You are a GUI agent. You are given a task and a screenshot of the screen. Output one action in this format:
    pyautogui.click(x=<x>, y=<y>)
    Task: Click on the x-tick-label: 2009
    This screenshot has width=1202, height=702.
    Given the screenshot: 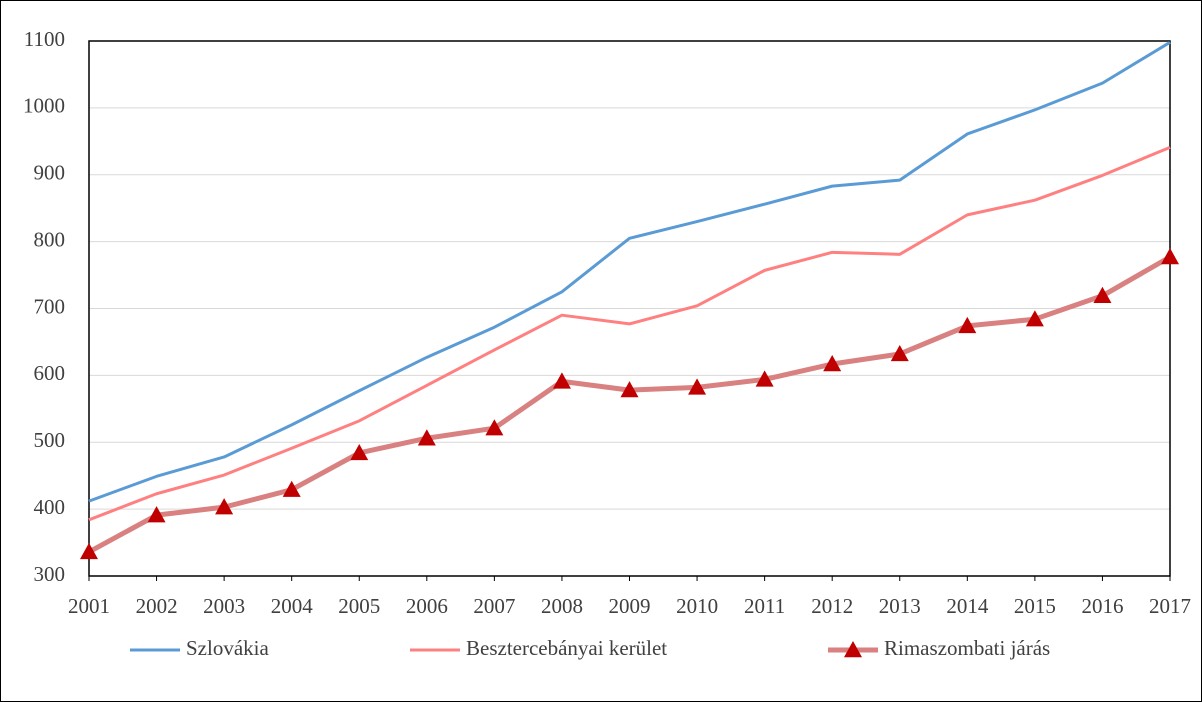 What is the action you would take?
    pyautogui.click(x=630, y=606)
    